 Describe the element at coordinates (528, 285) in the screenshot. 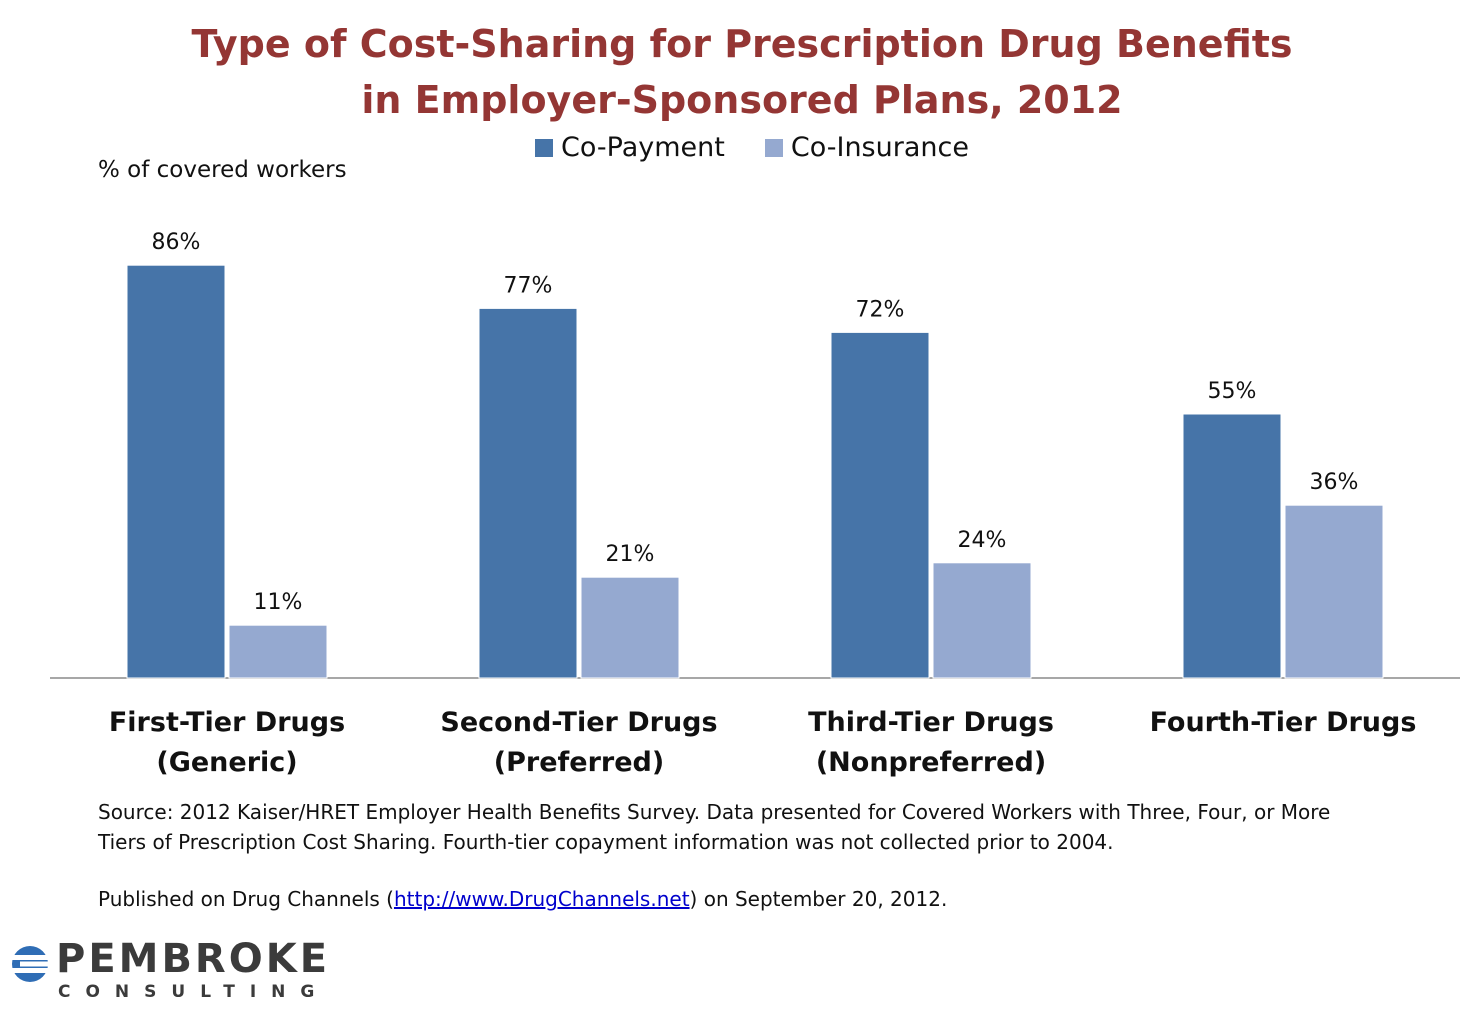

I see `data-label-copayment-1: 77%` at that location.